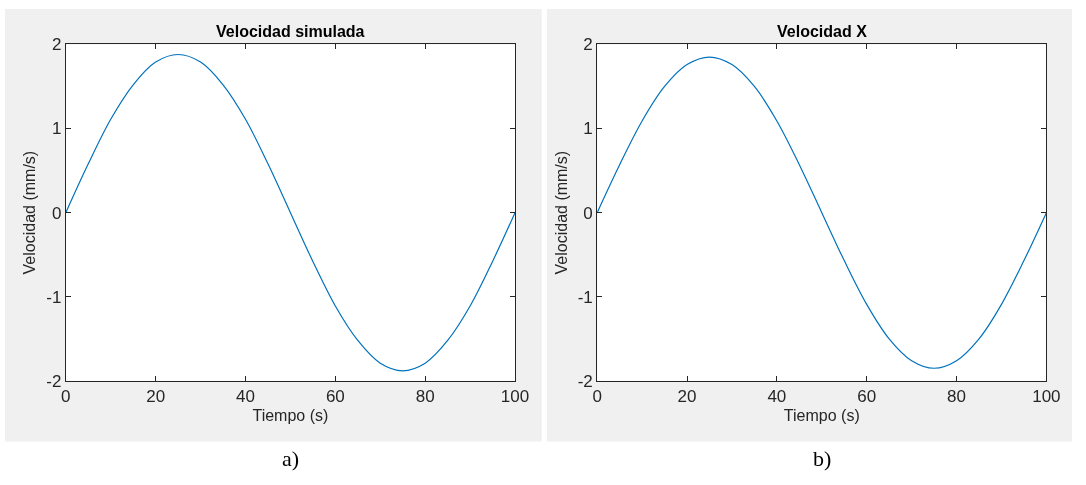 Image resolution: width=1086 pixels, height=485 pixels. Describe the element at coordinates (290, 31) in the screenshot. I see `chart-title: Velocidad simulada` at that location.